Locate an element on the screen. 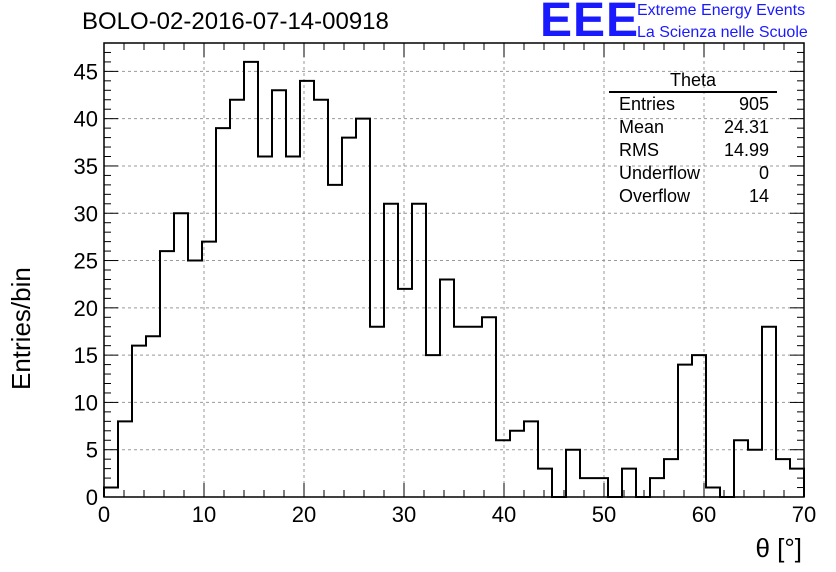 The image size is (836, 572). stats-row-underflow: Underflow 0 is located at coordinates (693, 173).